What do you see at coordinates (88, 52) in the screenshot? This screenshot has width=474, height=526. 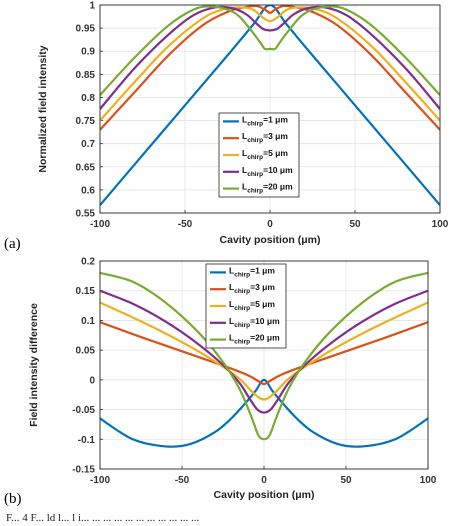 I see `y-tick-label: 0.9` at bounding box center [88, 52].